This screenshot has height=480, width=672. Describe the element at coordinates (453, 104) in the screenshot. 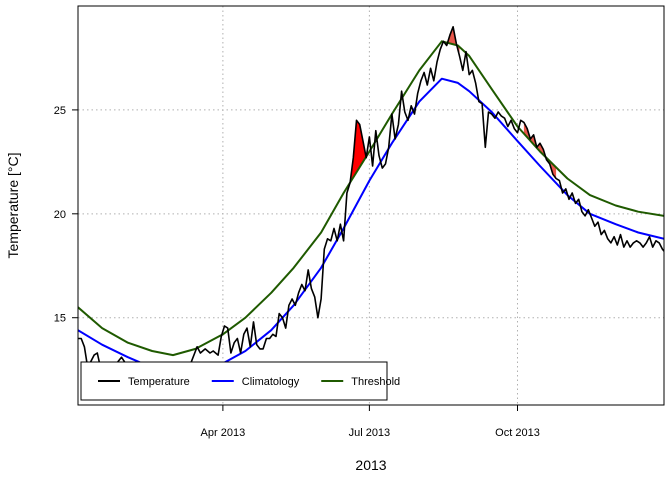

I see `event-fill-layer` at that location.